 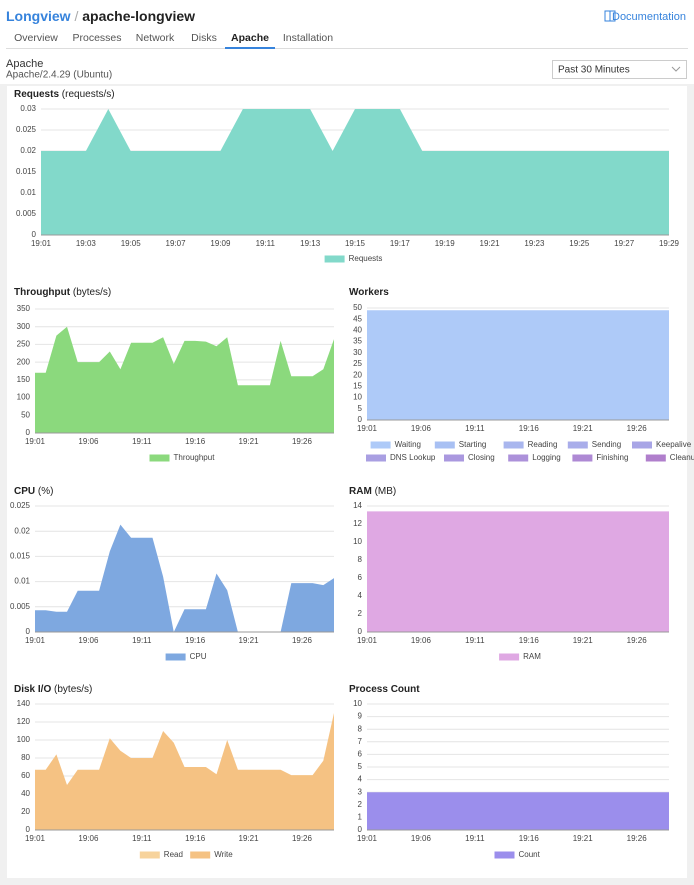 What do you see at coordinates (24, 397) in the screenshot?
I see `y-tick-label: 100` at bounding box center [24, 397].